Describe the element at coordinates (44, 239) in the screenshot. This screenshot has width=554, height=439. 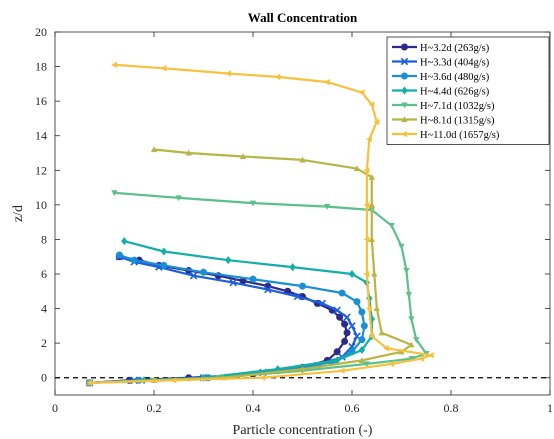
I see `y-tick-label: 8` at that location.